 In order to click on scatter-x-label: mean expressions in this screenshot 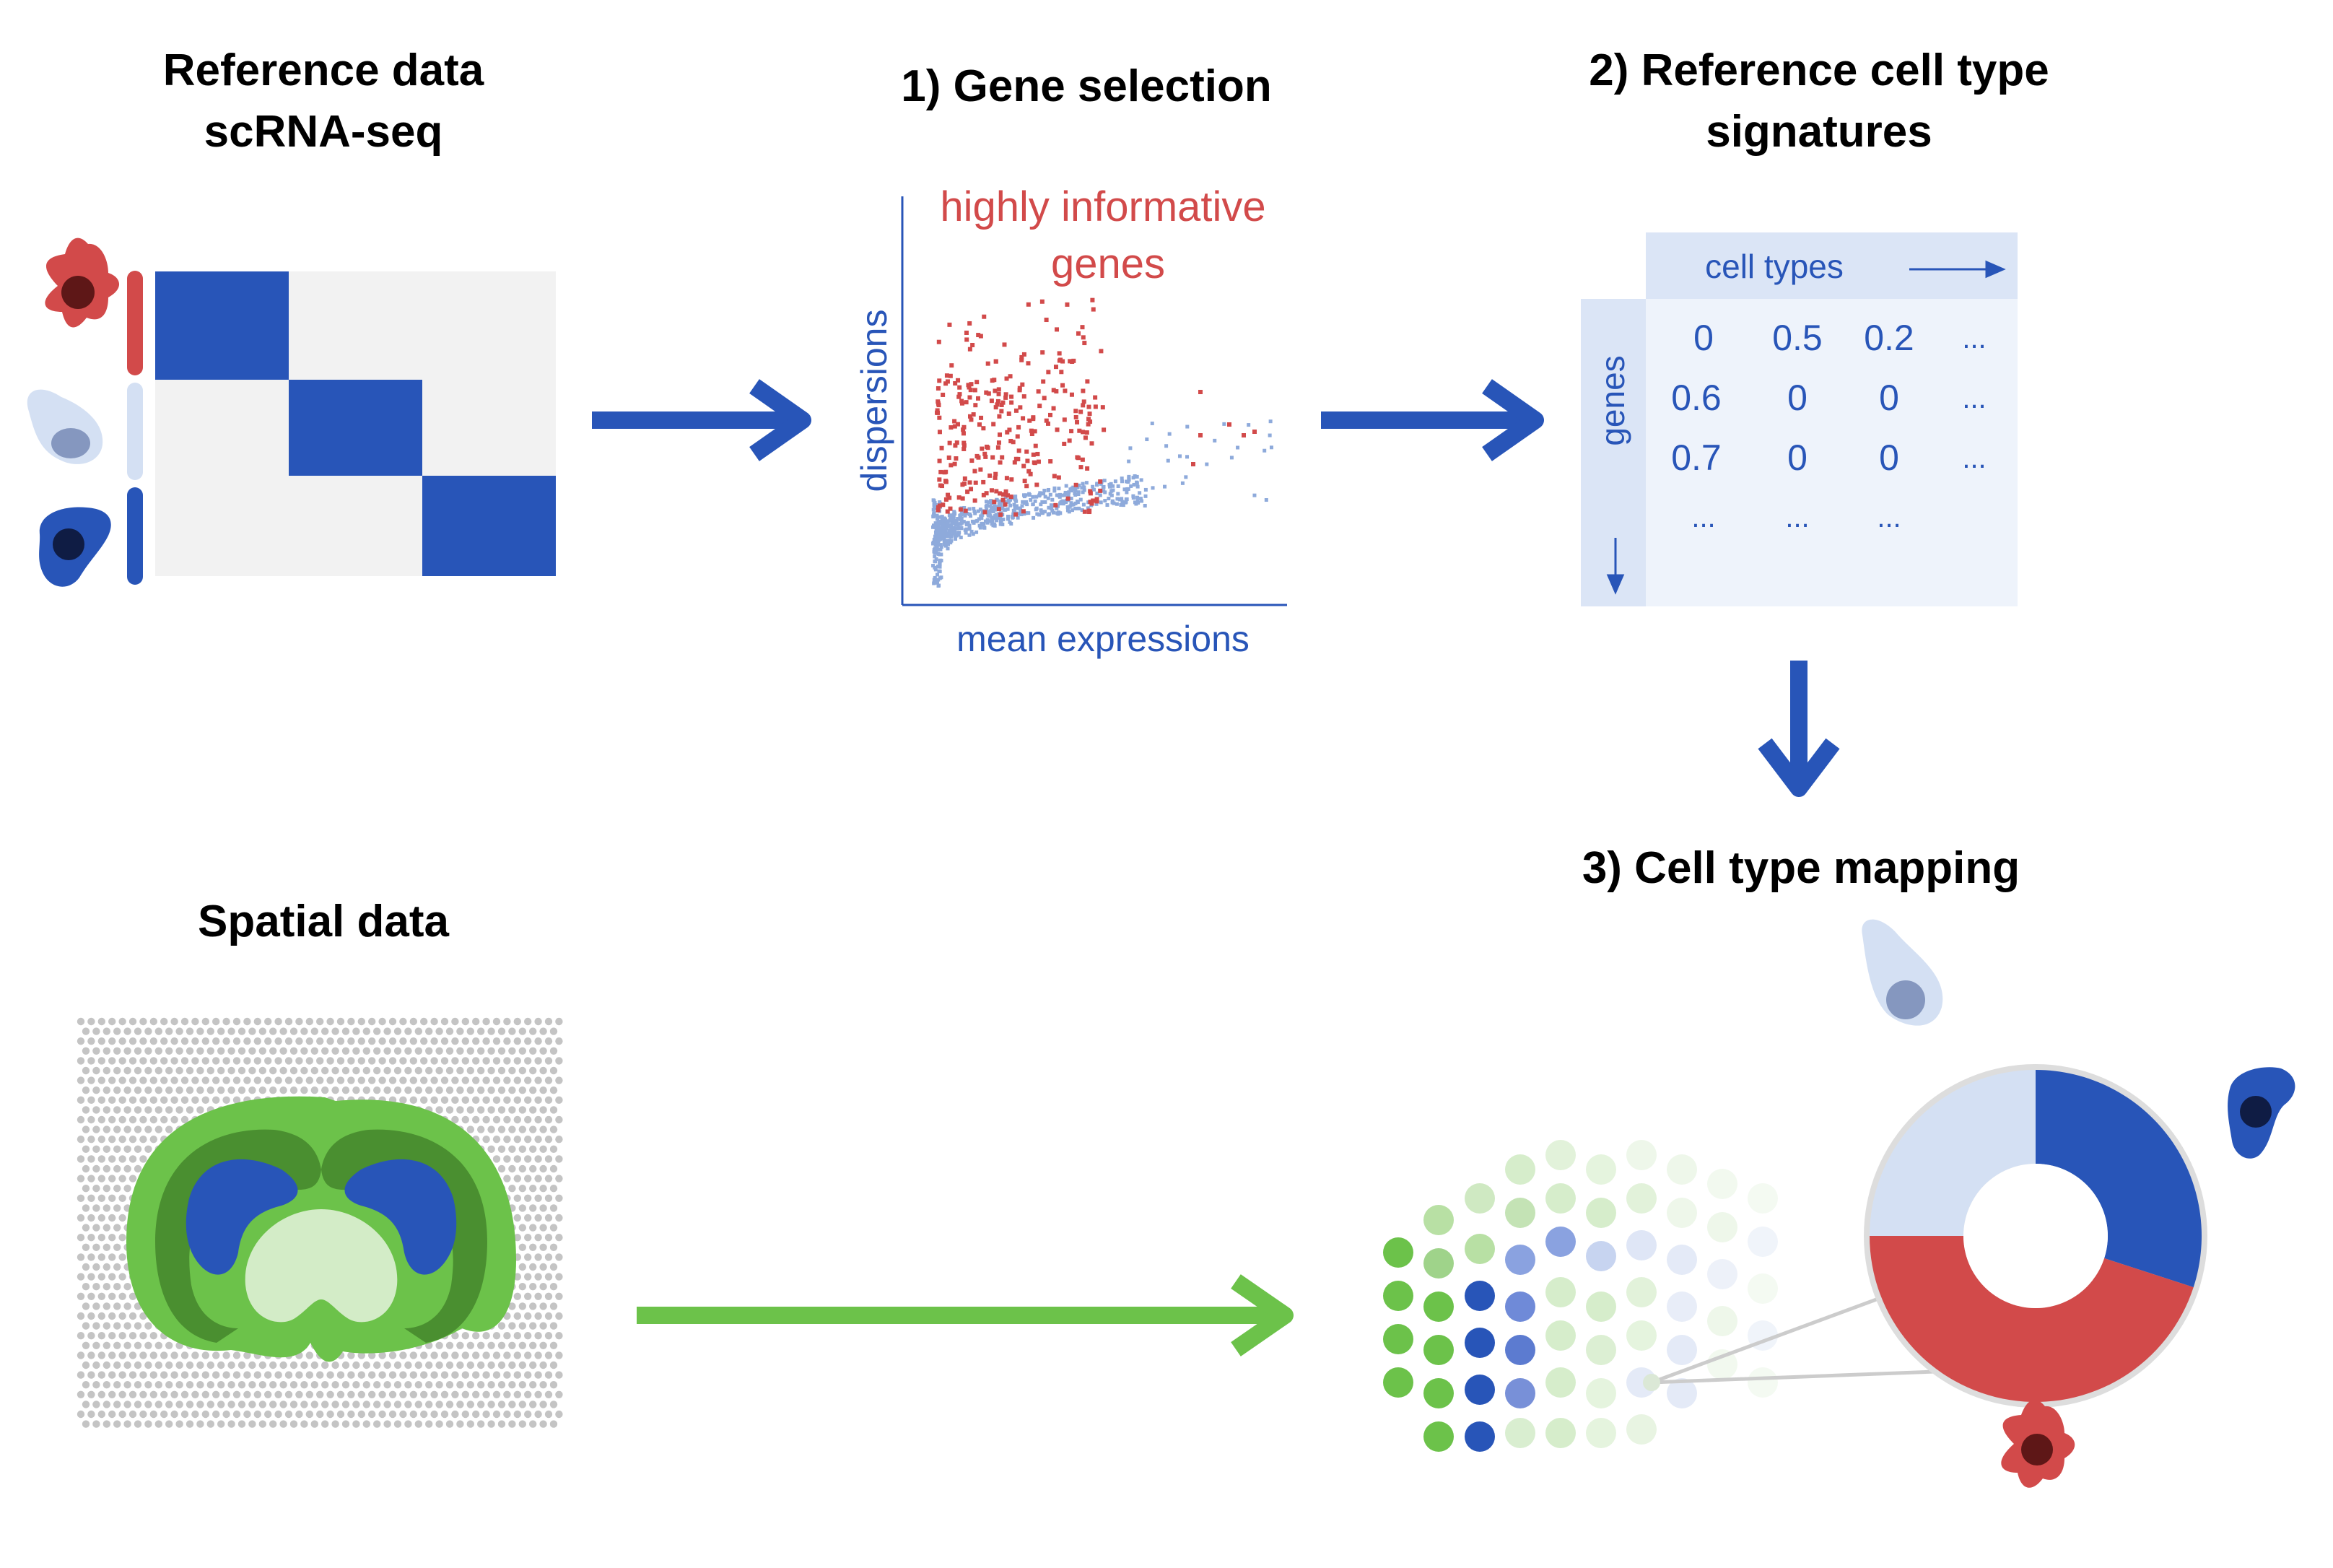, I will do `click(1103, 639)`.